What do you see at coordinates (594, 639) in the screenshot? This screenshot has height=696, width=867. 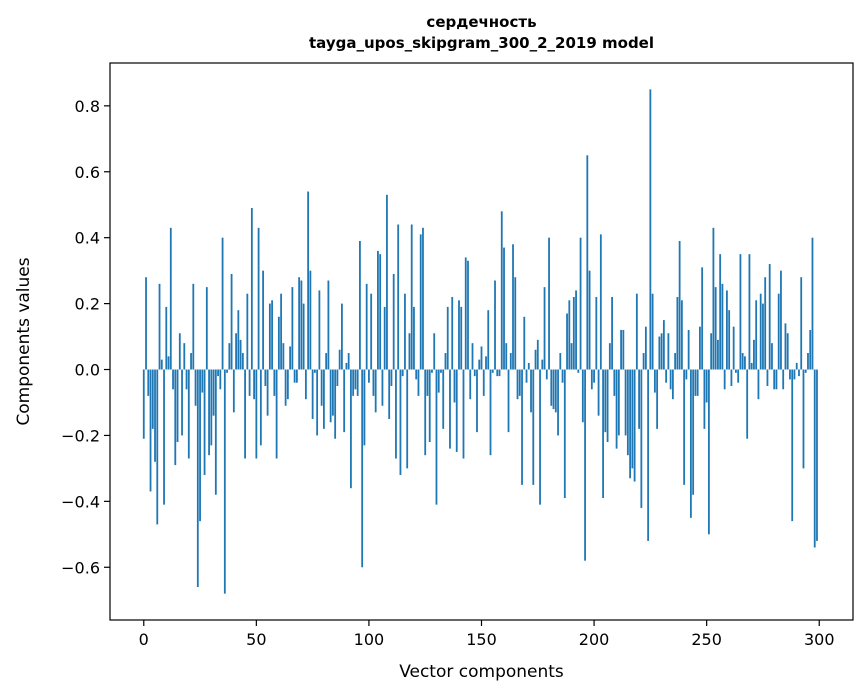 I see `x-tick-label: 200` at bounding box center [594, 639].